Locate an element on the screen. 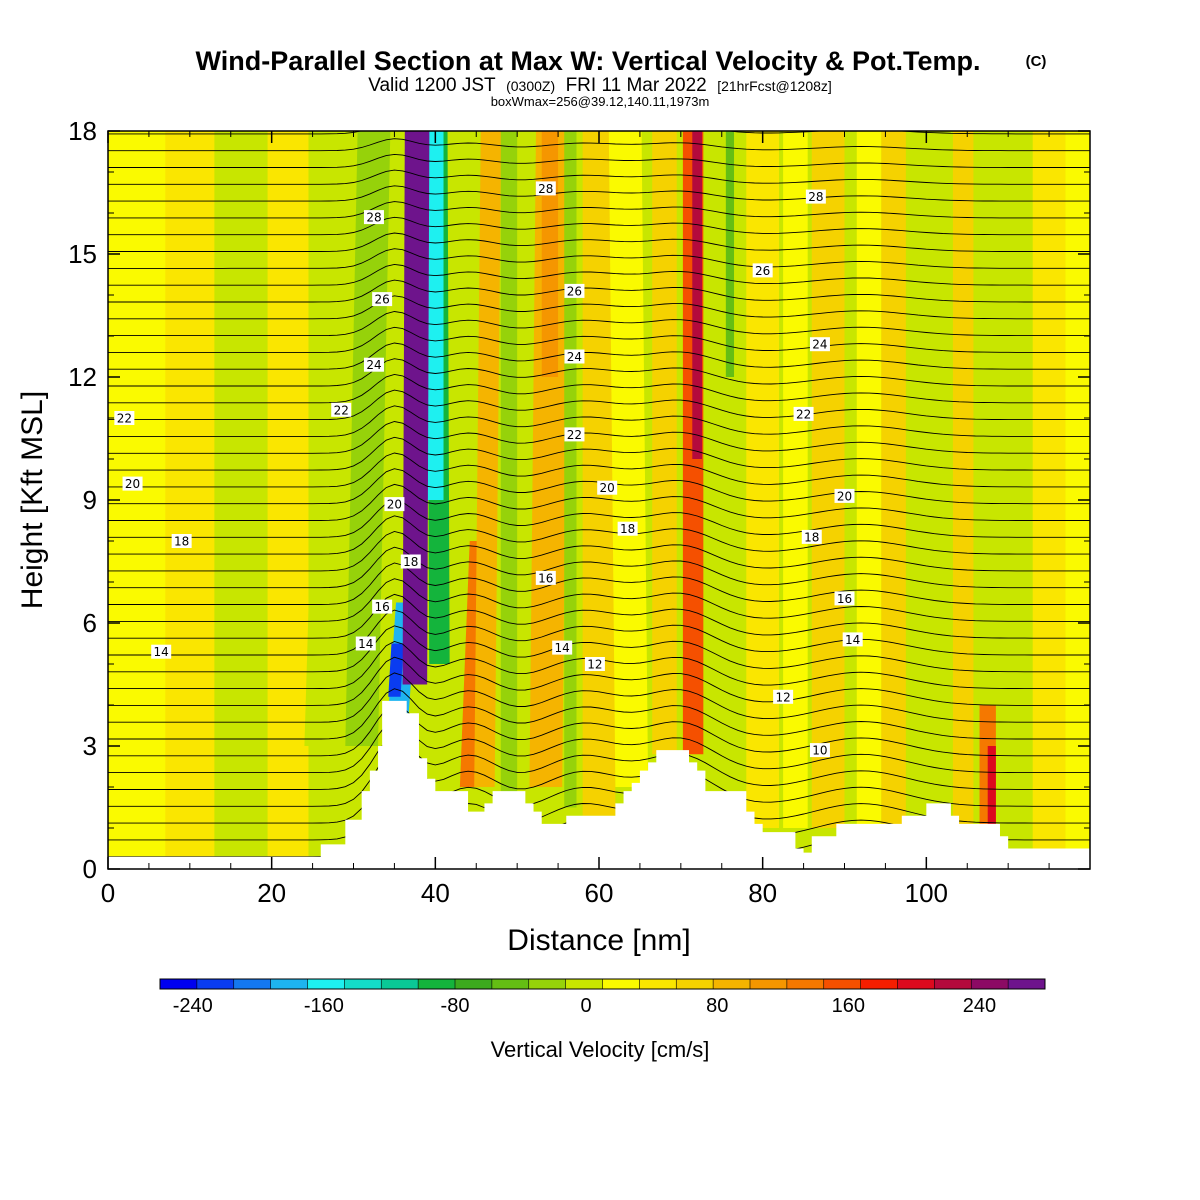  terrain is located at coordinates (599, 784).